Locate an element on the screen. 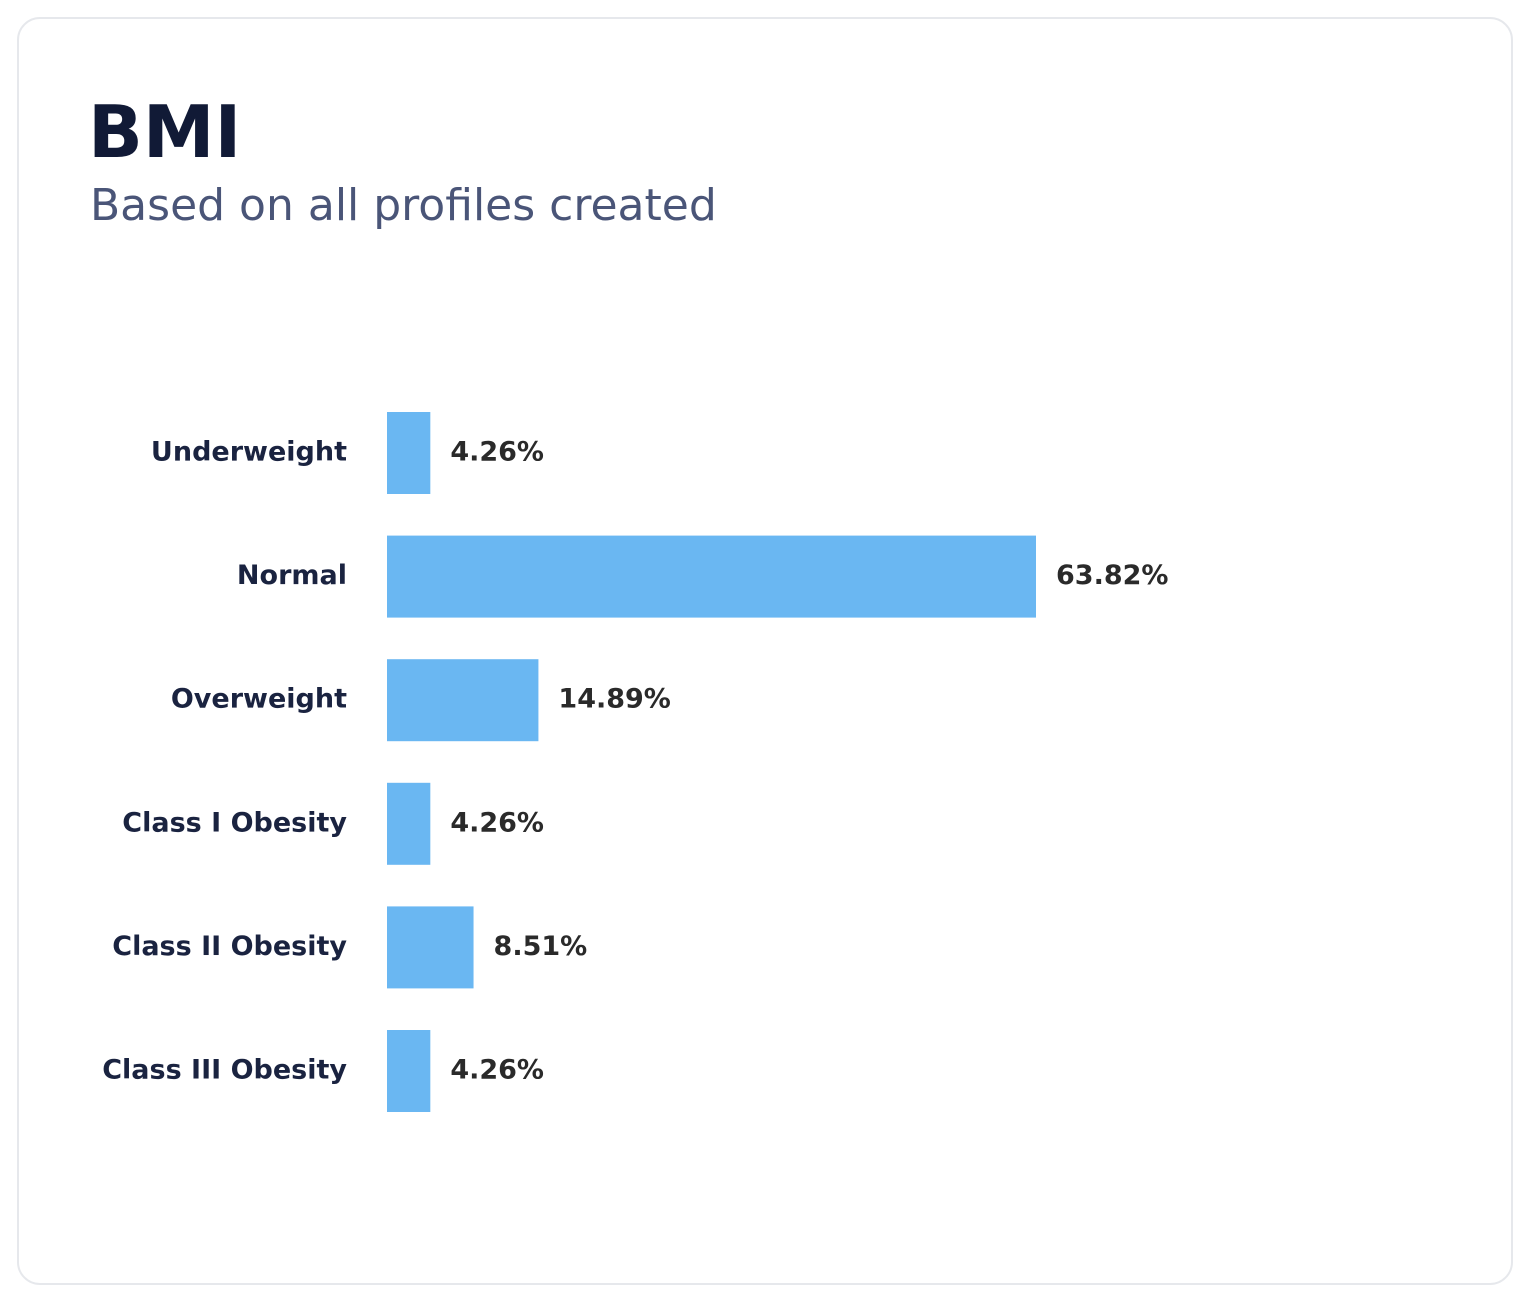  category-label: Class II Obesity is located at coordinates (229, 946).